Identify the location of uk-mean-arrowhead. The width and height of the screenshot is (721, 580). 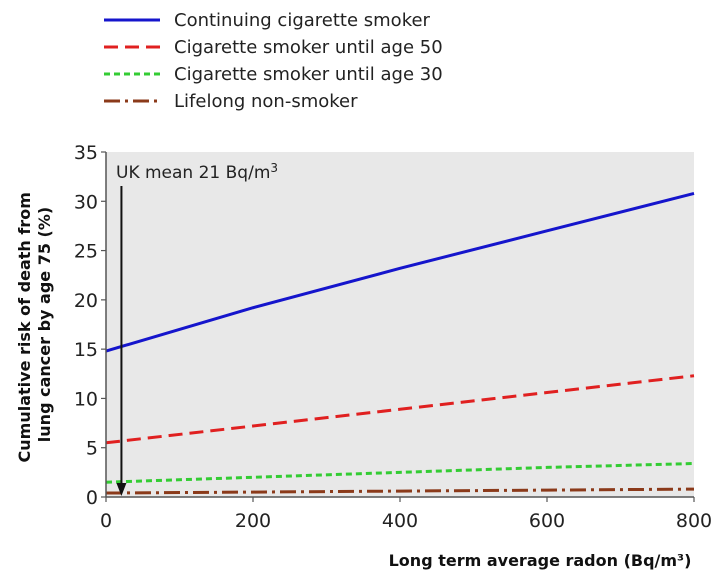
(121, 489).